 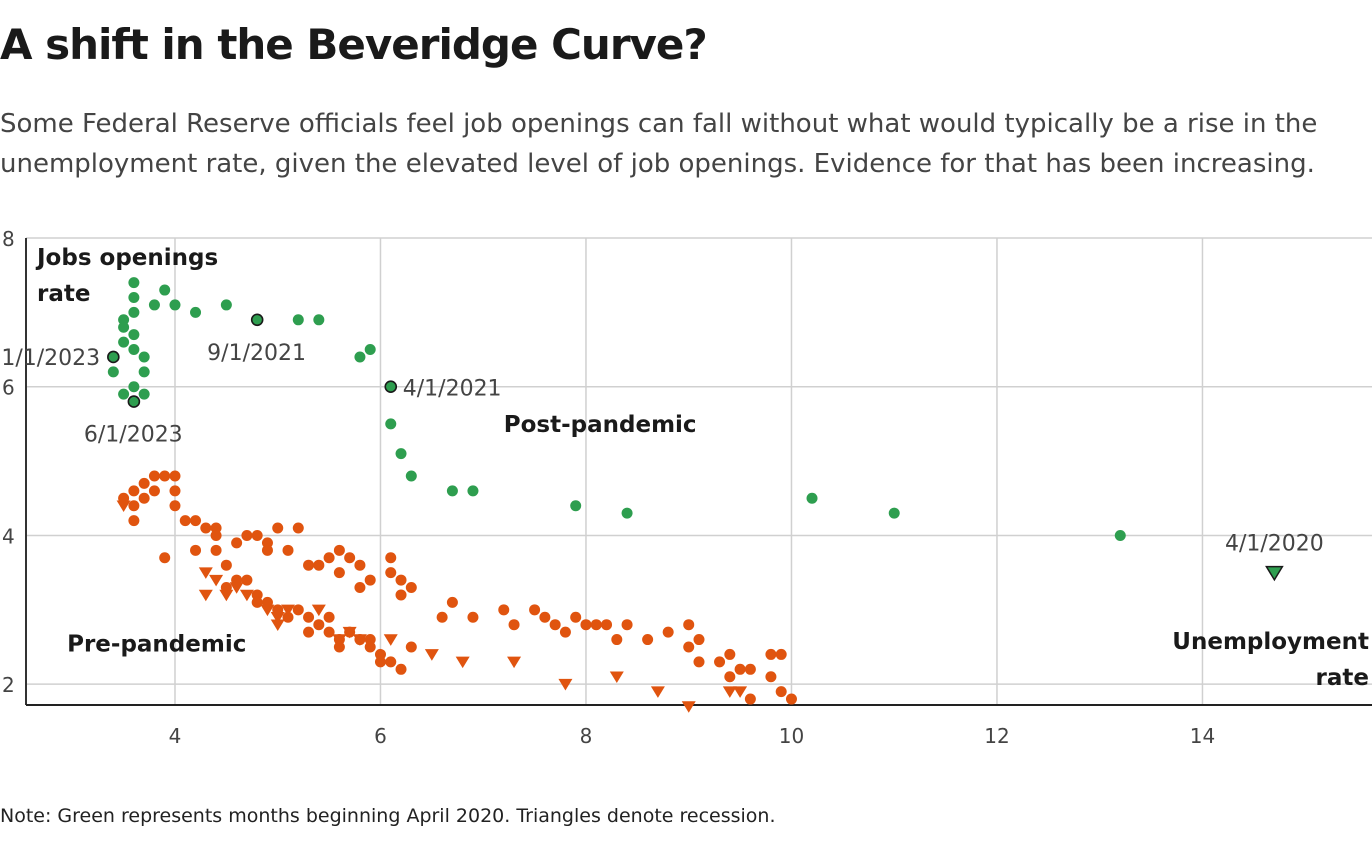 What do you see at coordinates (256, 353) in the screenshot?
I see `date-annotation: 9/1/2021` at bounding box center [256, 353].